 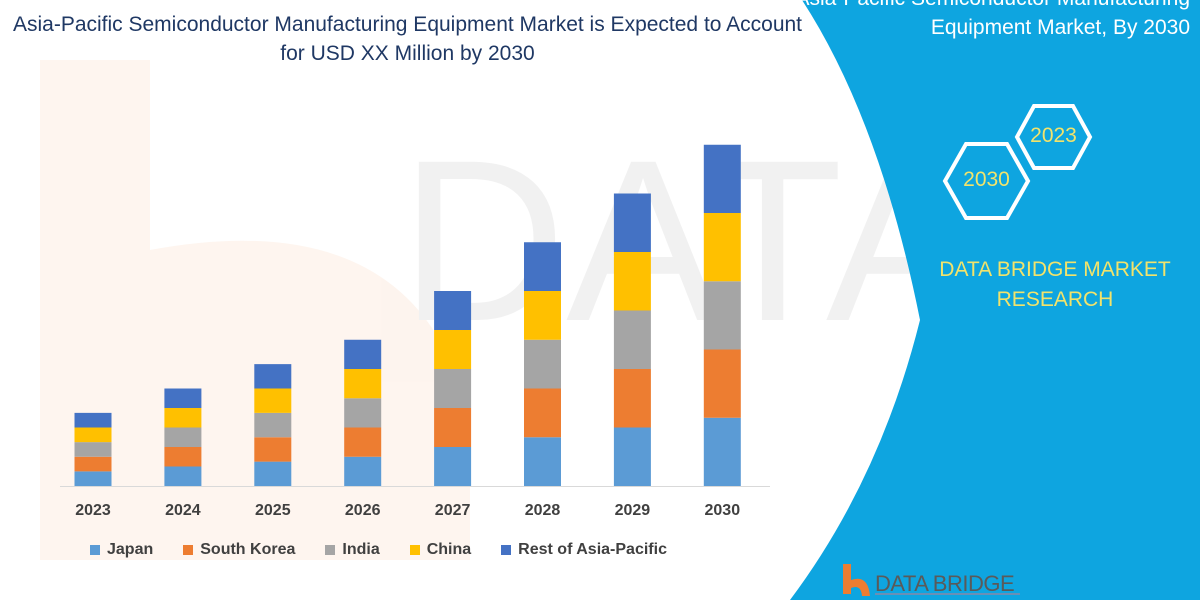 I want to click on legend-item: Rest of Asia-Pacific, so click(x=584, y=550).